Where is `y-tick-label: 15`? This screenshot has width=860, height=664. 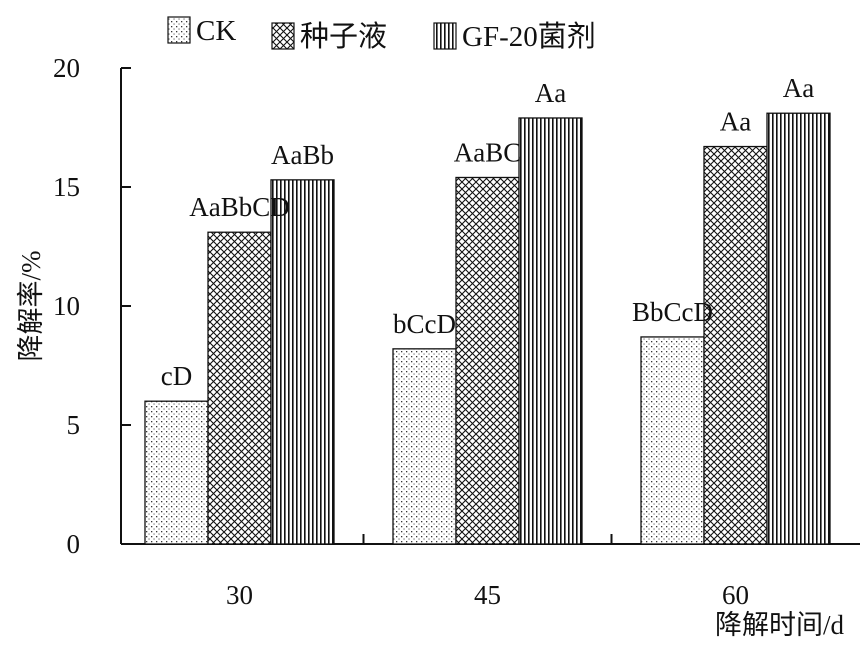 y-tick-label: 15 is located at coordinates (66, 187).